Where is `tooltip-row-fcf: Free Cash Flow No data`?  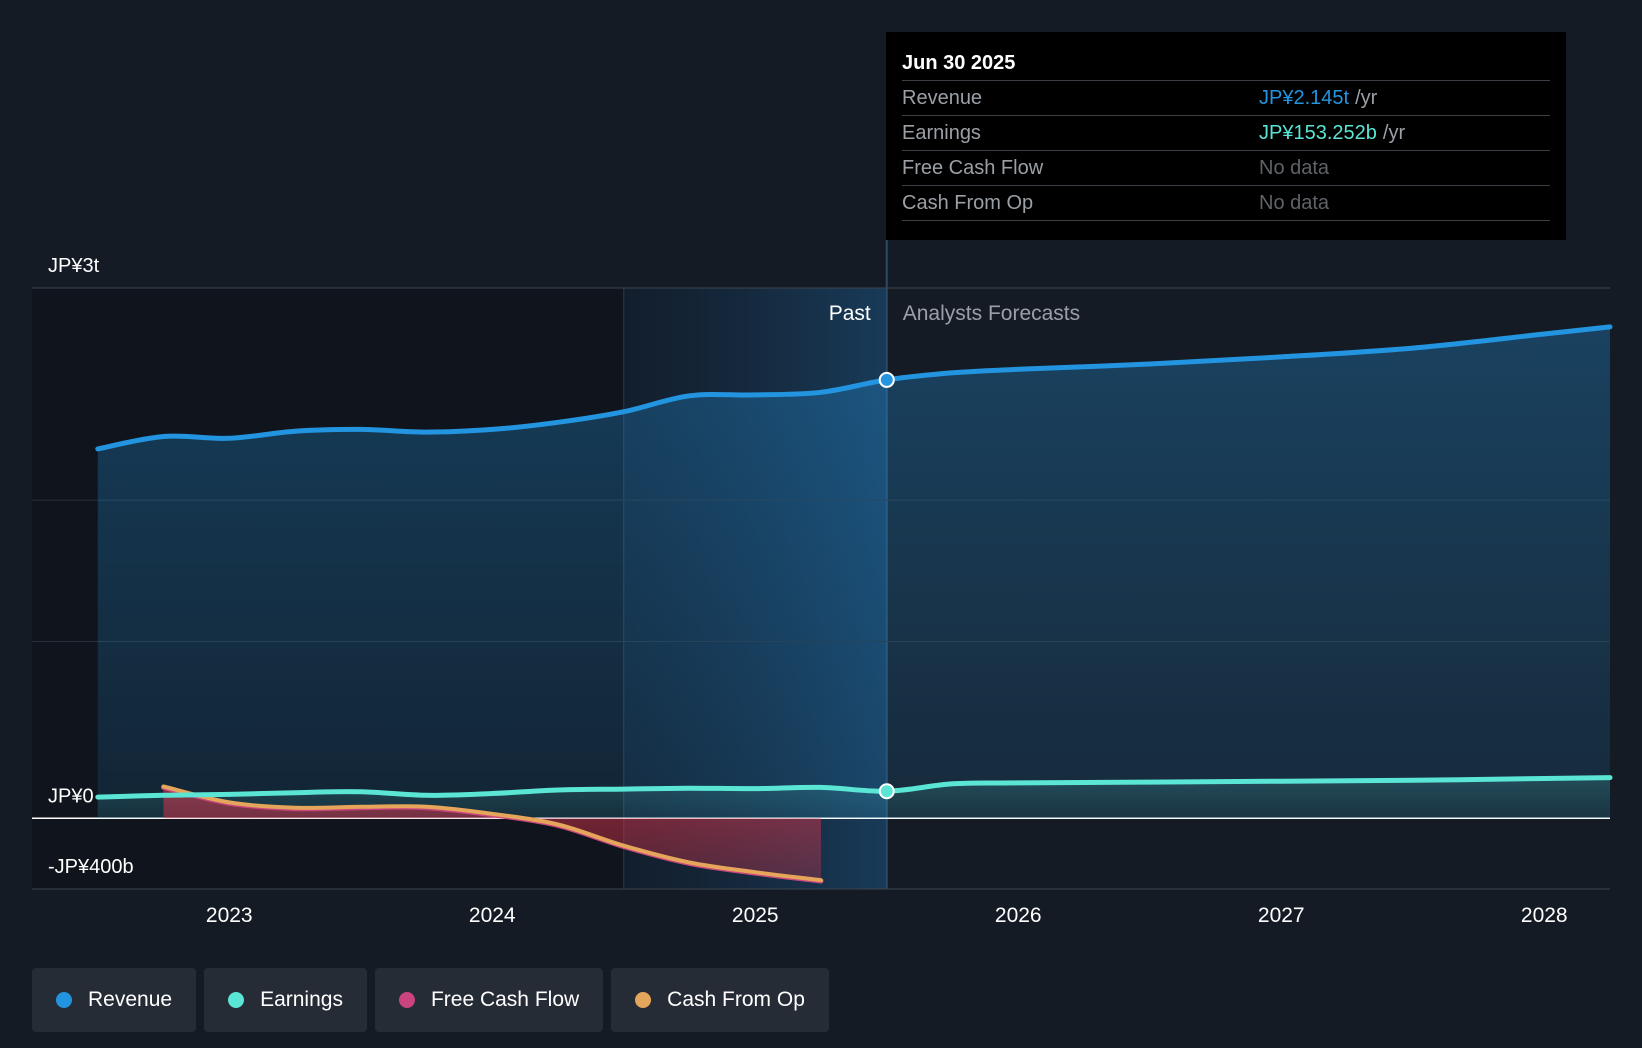
tooltip-row-fcf: Free Cash Flow No data is located at coordinates (1226, 167).